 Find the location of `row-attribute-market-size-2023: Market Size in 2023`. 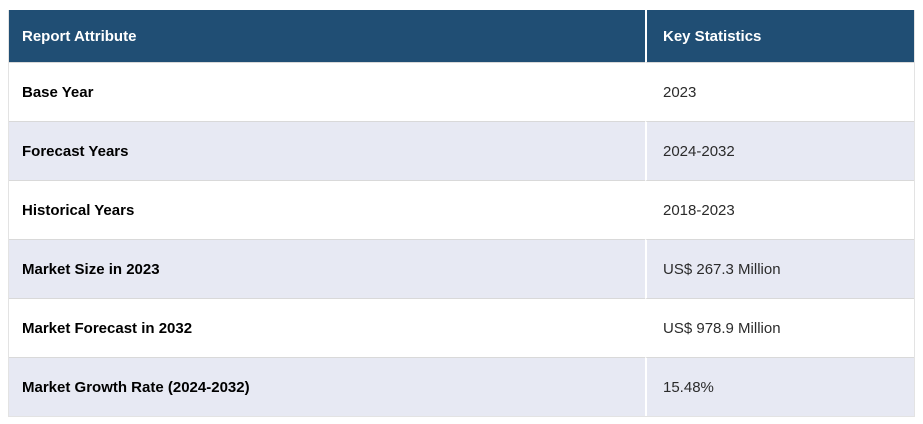

row-attribute-market-size-2023: Market Size in 2023 is located at coordinates (327, 268).